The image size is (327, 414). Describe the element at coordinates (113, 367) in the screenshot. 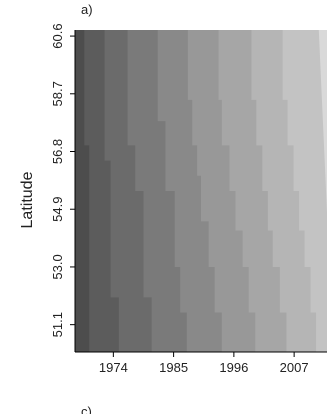

I see `x-tick-label: 1974` at that location.